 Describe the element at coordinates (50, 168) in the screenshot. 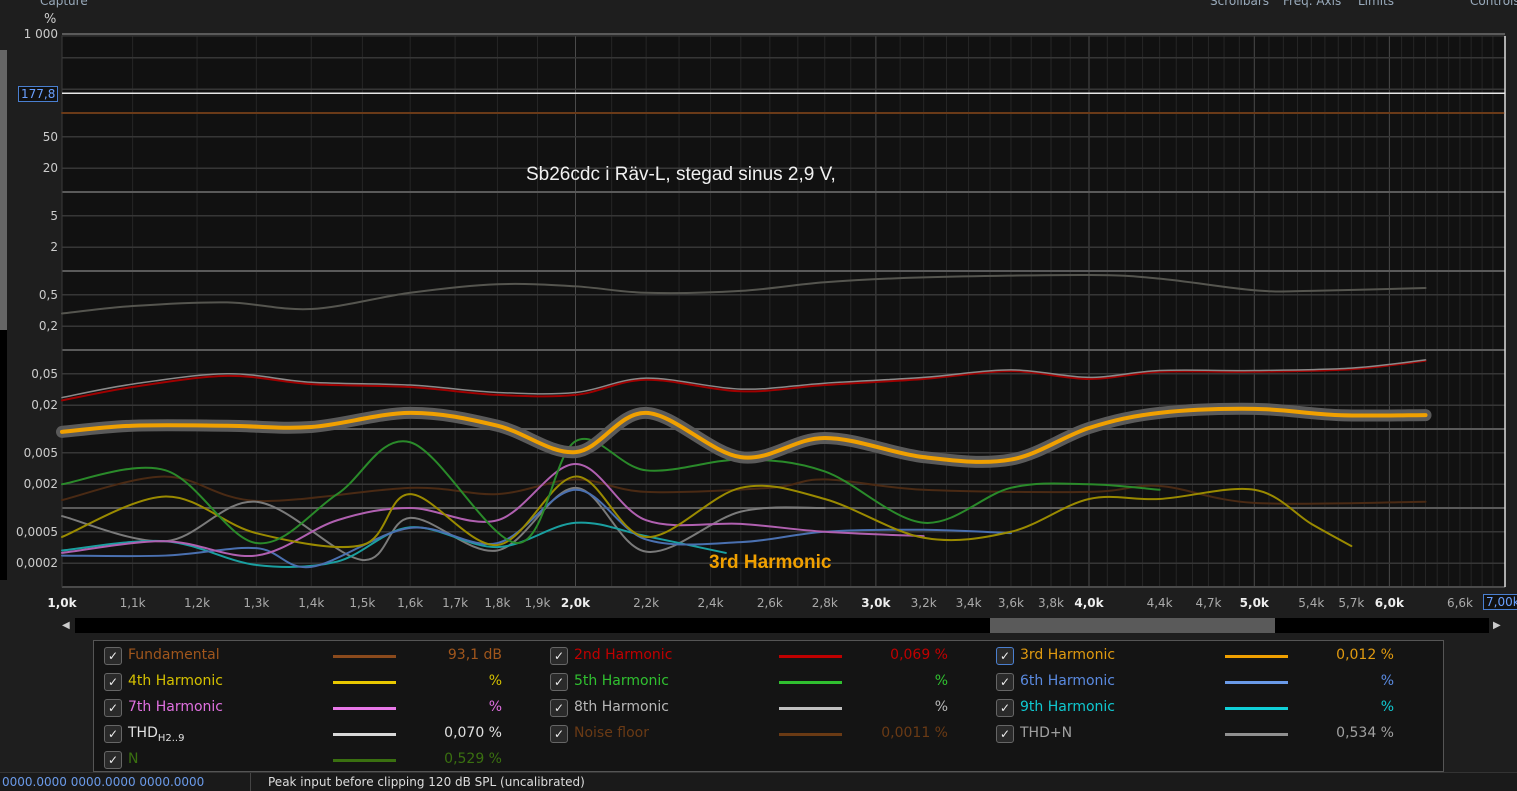

I see `y-tick-label: 20` at that location.